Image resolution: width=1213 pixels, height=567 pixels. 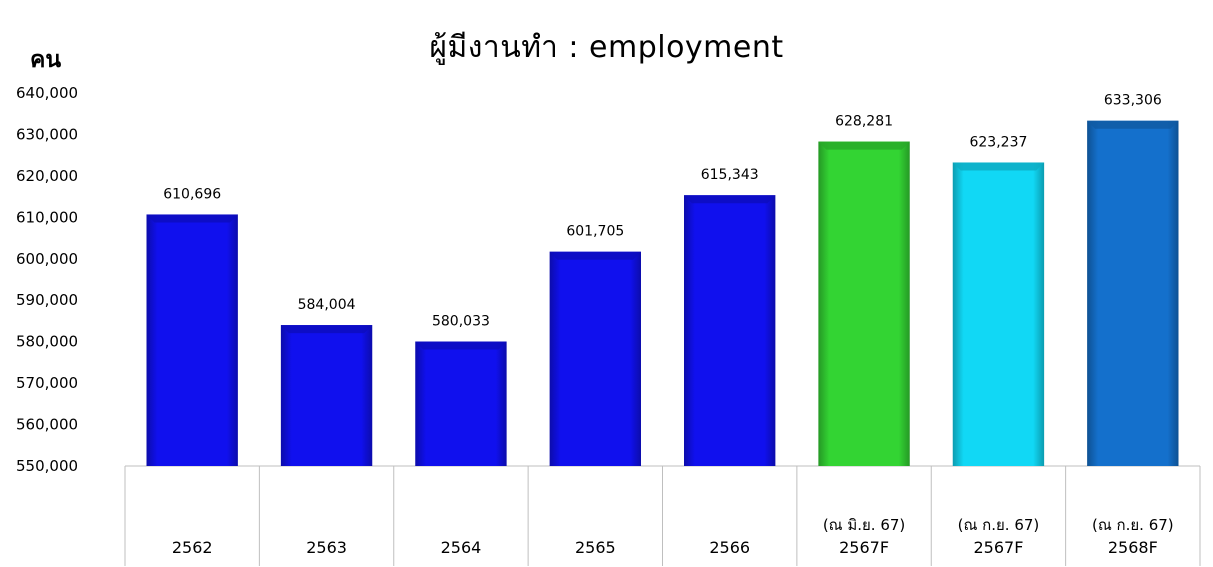 What do you see at coordinates (47, 383) in the screenshot?
I see `y-tick-label: 570,000` at bounding box center [47, 383].